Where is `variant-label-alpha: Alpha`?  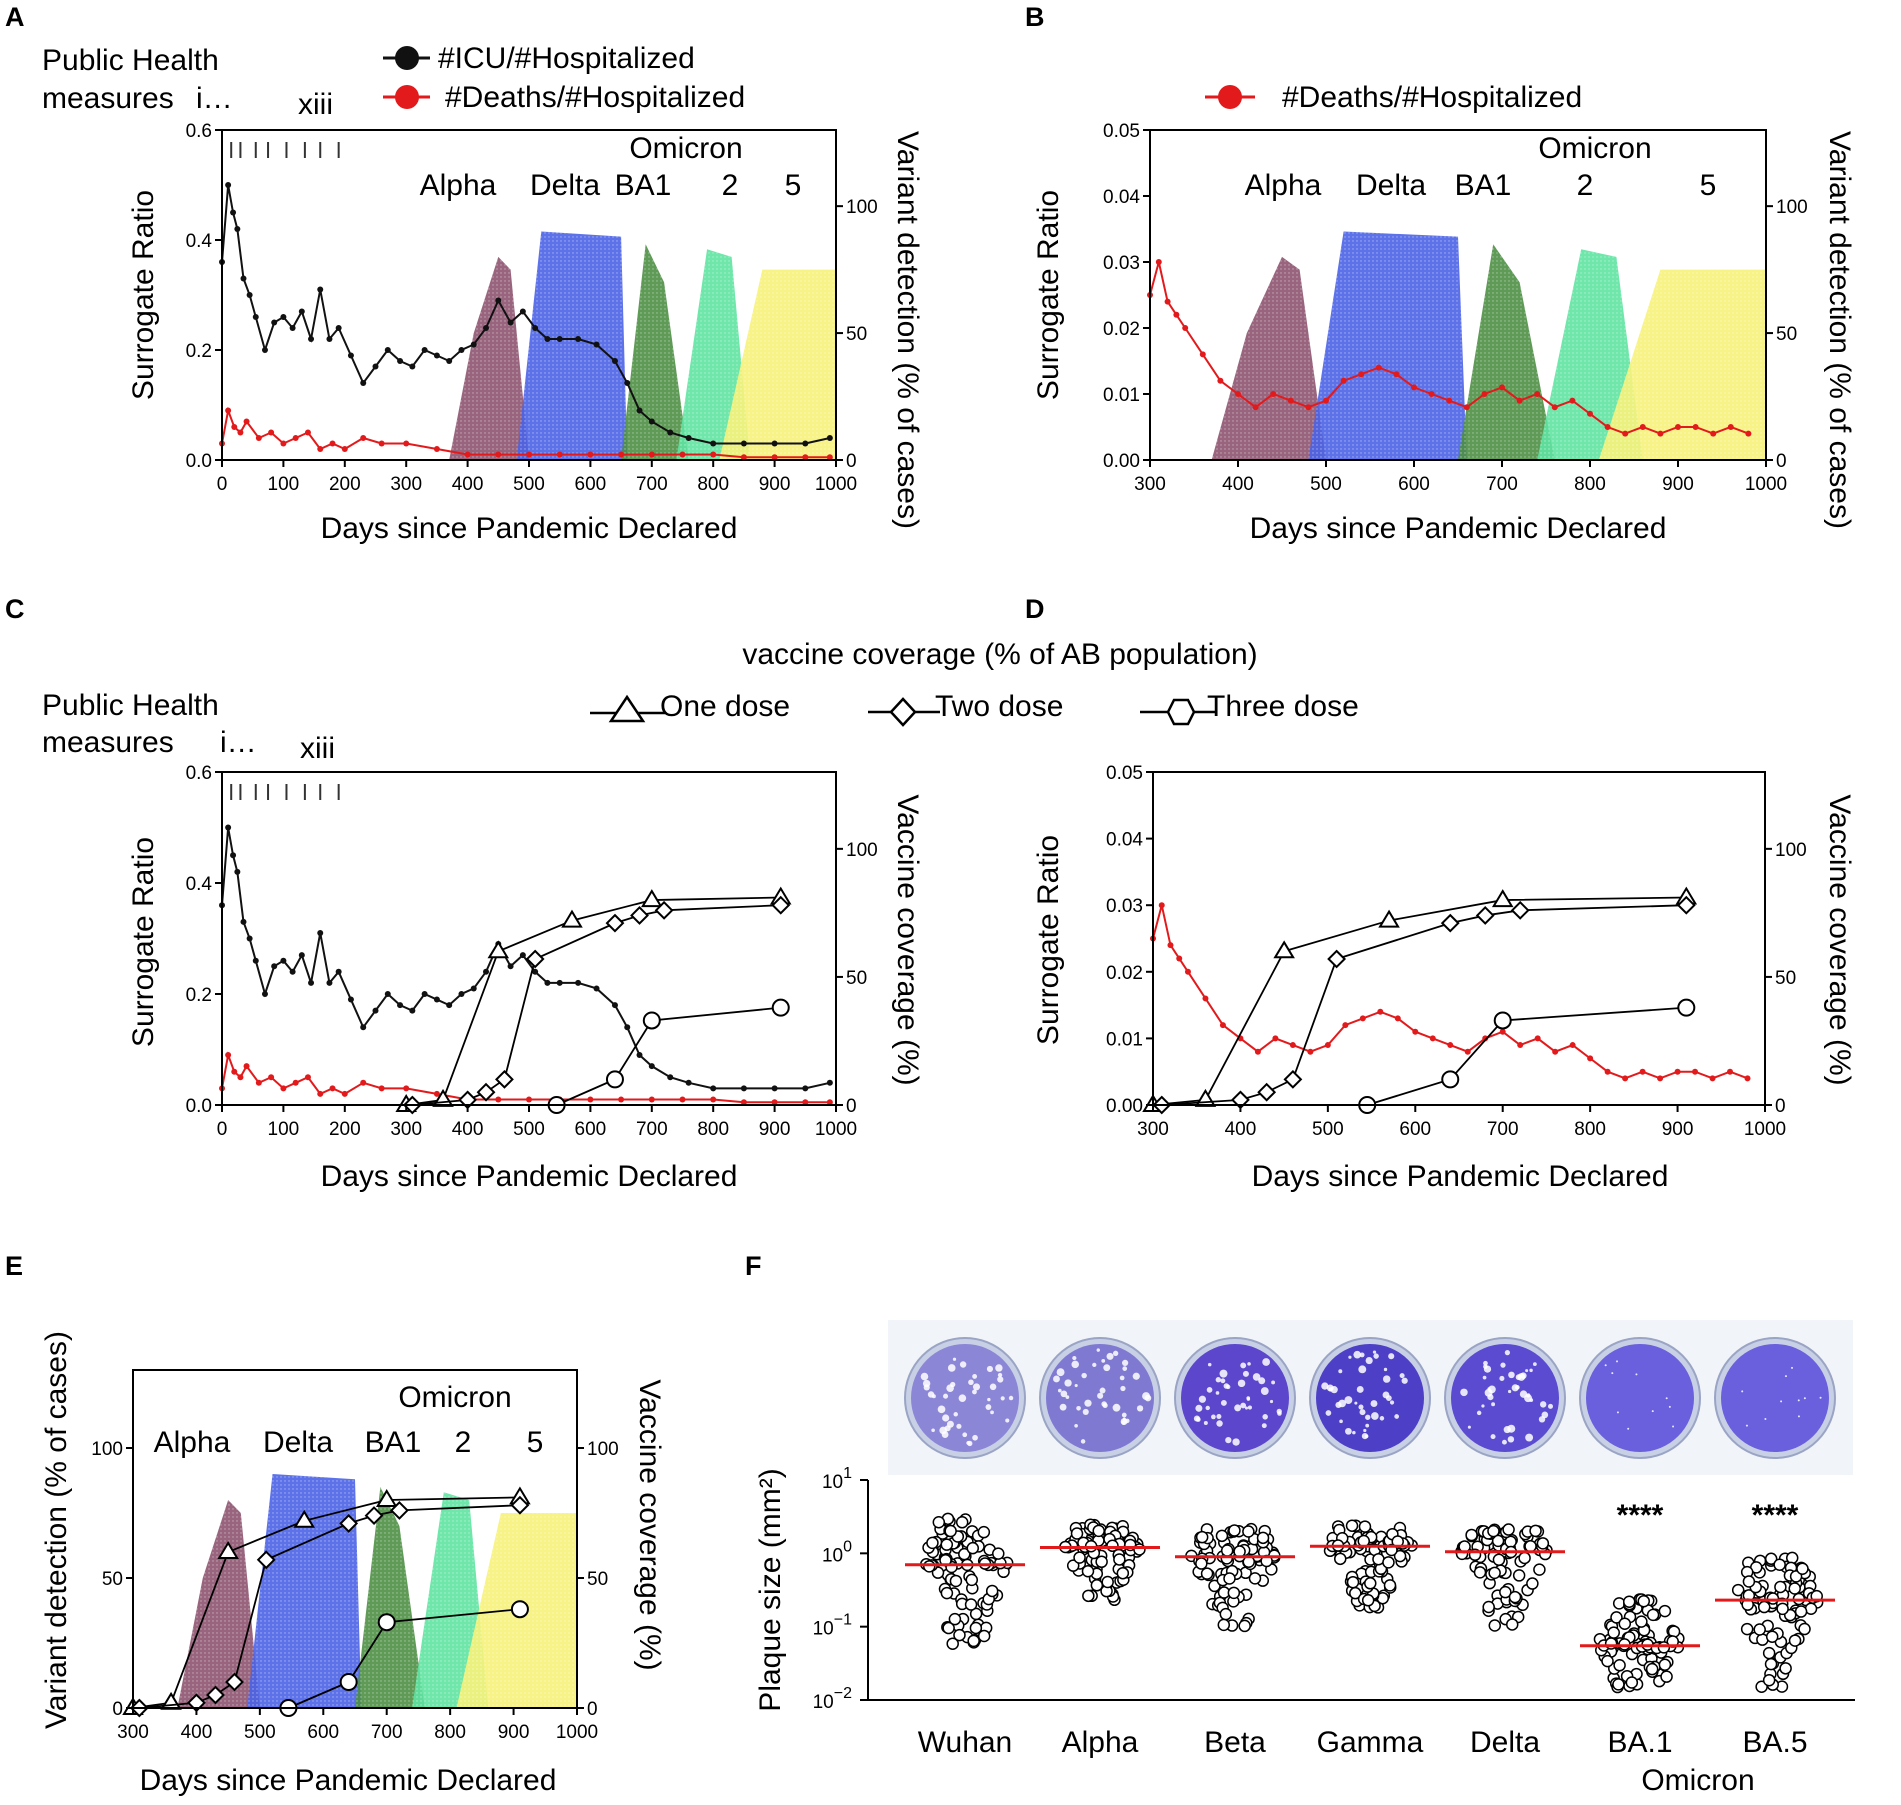
variant-label-alpha: Alpha is located at coordinates (1283, 185).